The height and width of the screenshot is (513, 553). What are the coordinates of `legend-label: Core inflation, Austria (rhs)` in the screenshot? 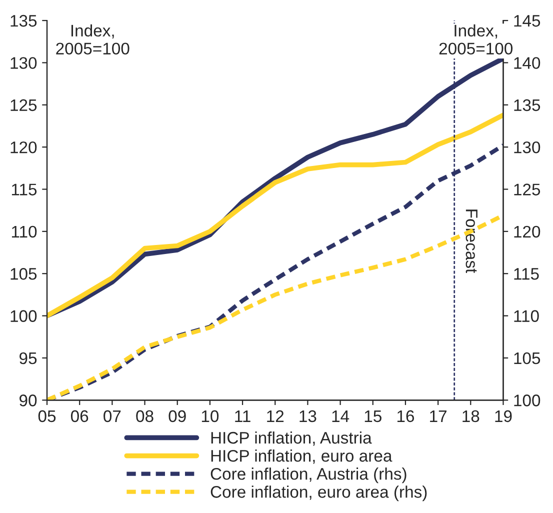 It's located at (308, 476).